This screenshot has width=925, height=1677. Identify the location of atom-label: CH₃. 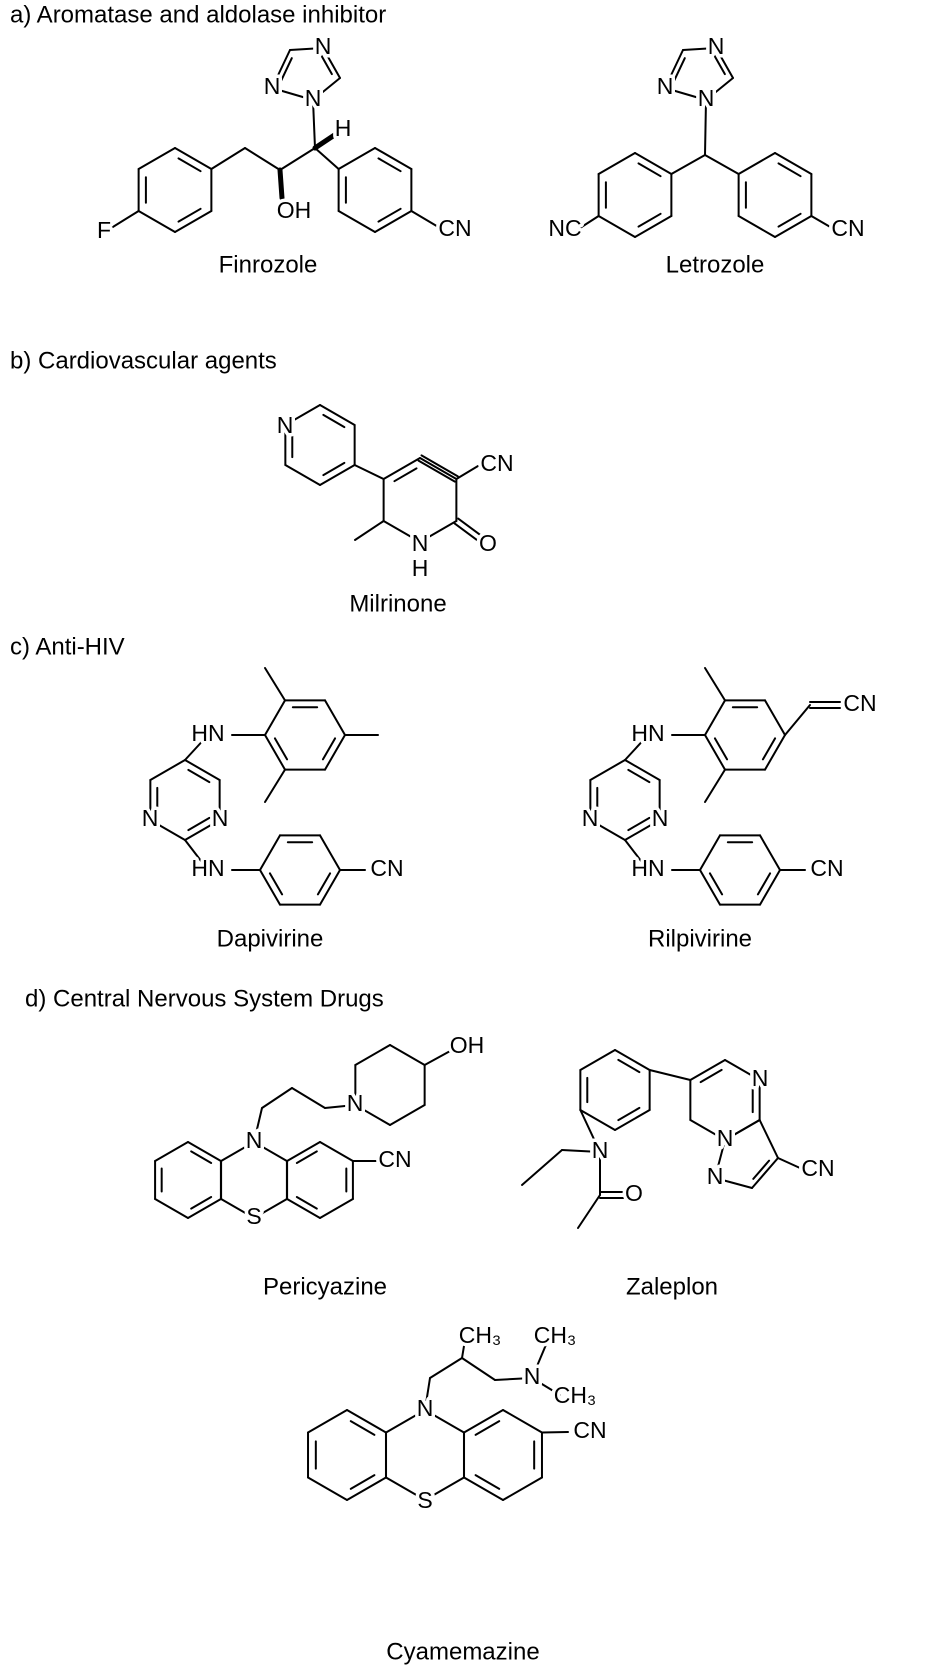
(480, 1335).